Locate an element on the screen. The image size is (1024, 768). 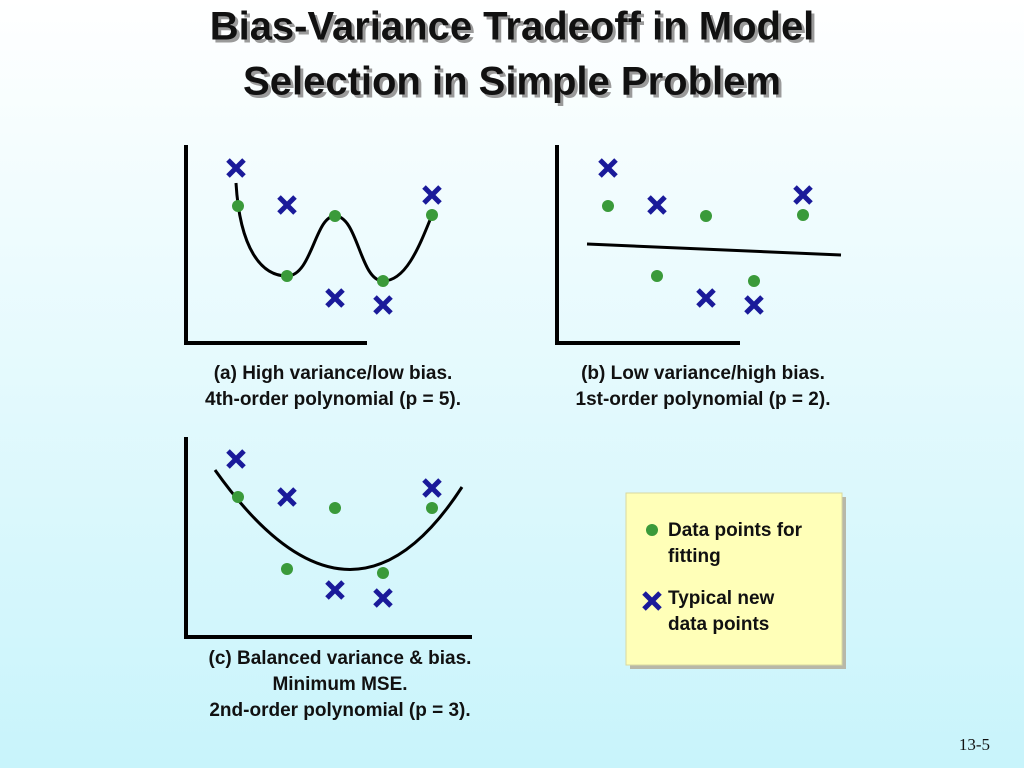
caption: 2nd-order polynomial (p = 3). is located at coordinates (339, 710).